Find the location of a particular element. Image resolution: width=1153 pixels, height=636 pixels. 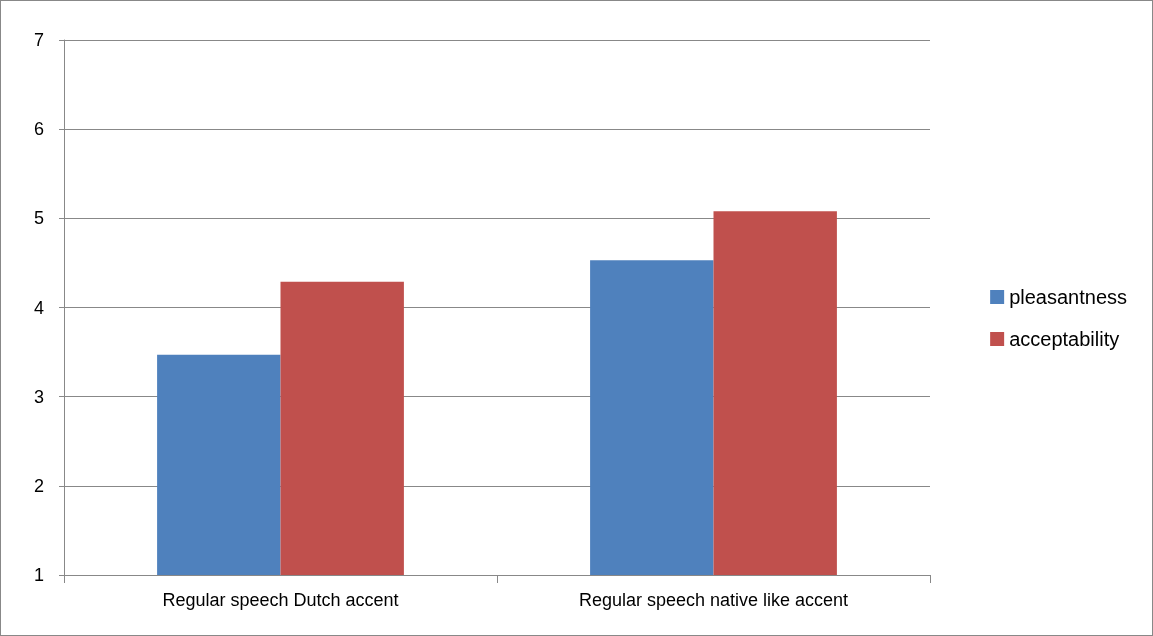

x-tick-label: Regular speech native like accent is located at coordinates (713, 600).